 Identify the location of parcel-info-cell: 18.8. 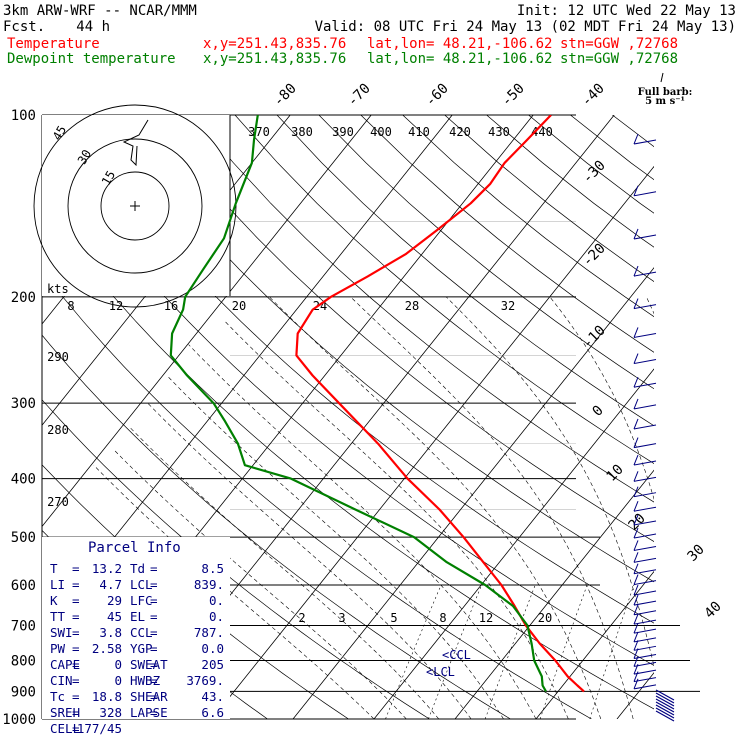
(107, 696).